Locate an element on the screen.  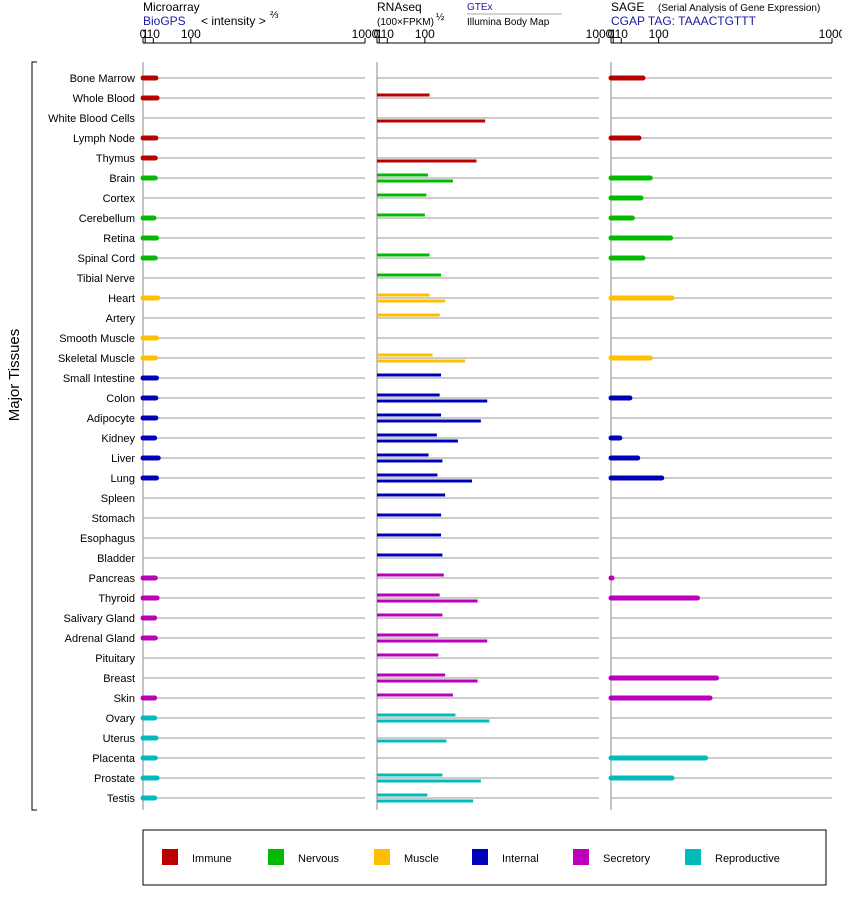
microarray-header: Microarray BioGPS < intensity > ⅔ is located at coordinates (211, 14).